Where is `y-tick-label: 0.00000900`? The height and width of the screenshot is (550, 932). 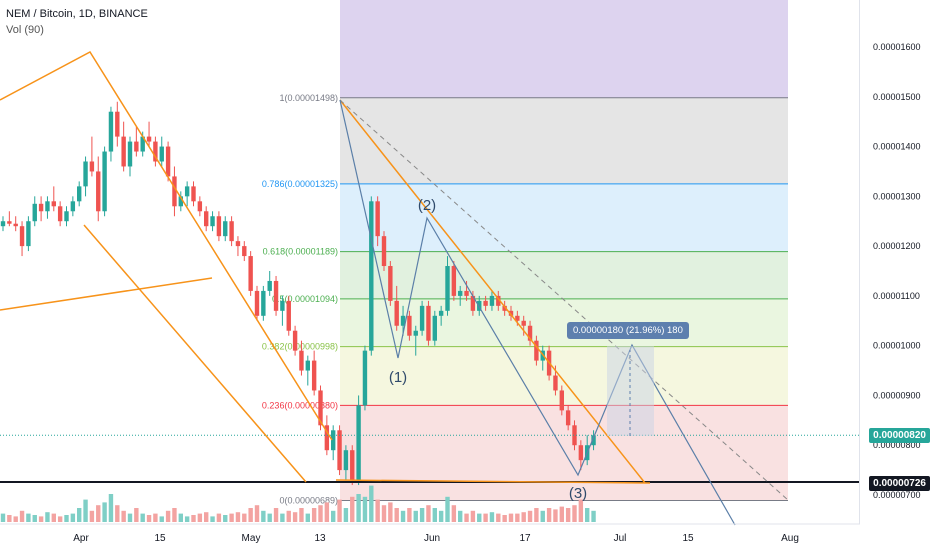 y-tick-label: 0.00000900 is located at coordinates (897, 395).